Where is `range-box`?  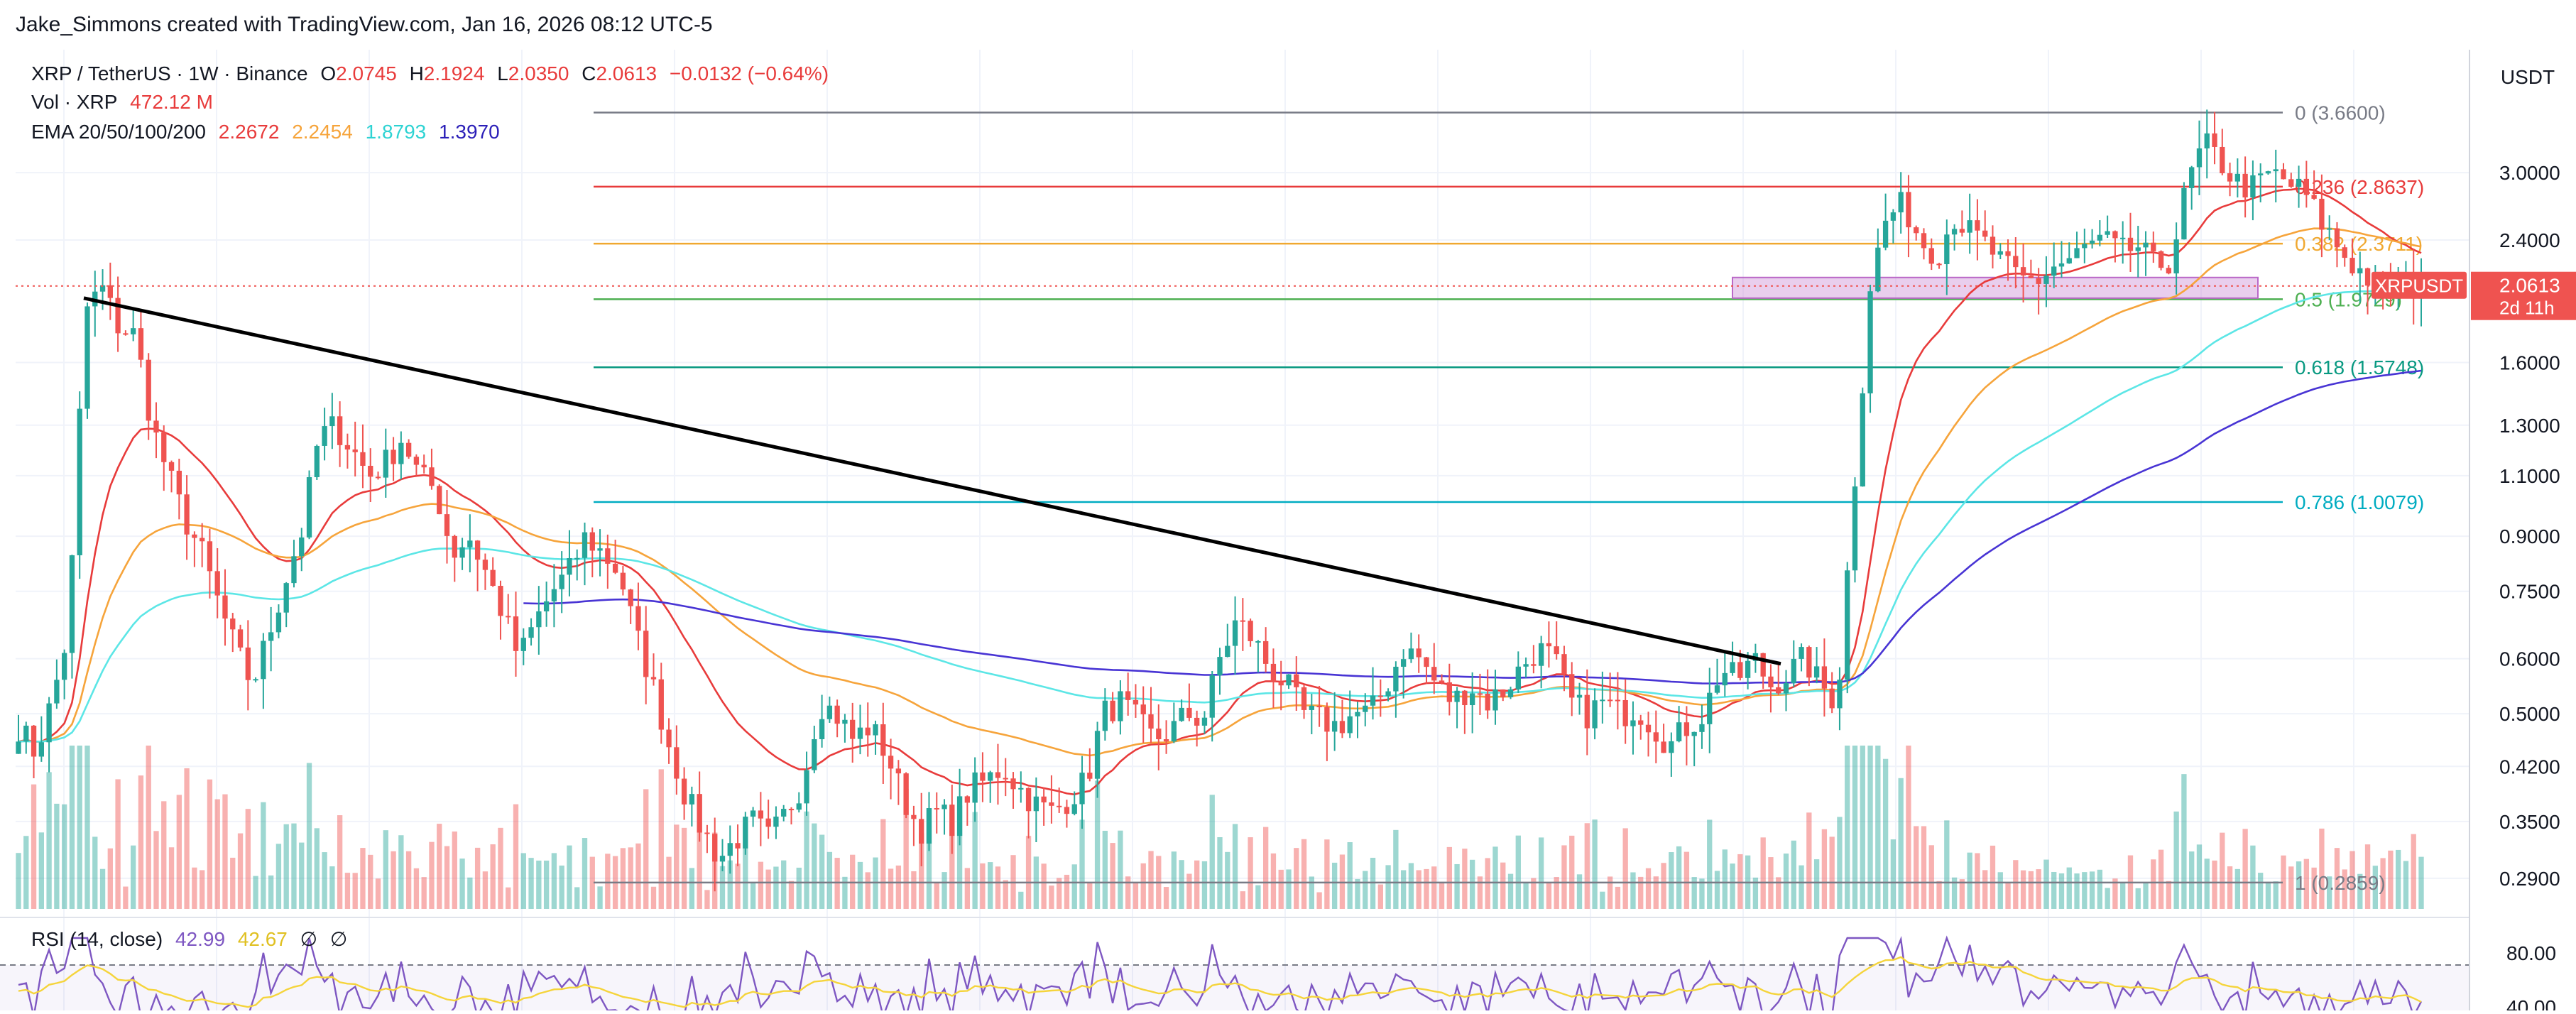
range-box is located at coordinates (1995, 288).